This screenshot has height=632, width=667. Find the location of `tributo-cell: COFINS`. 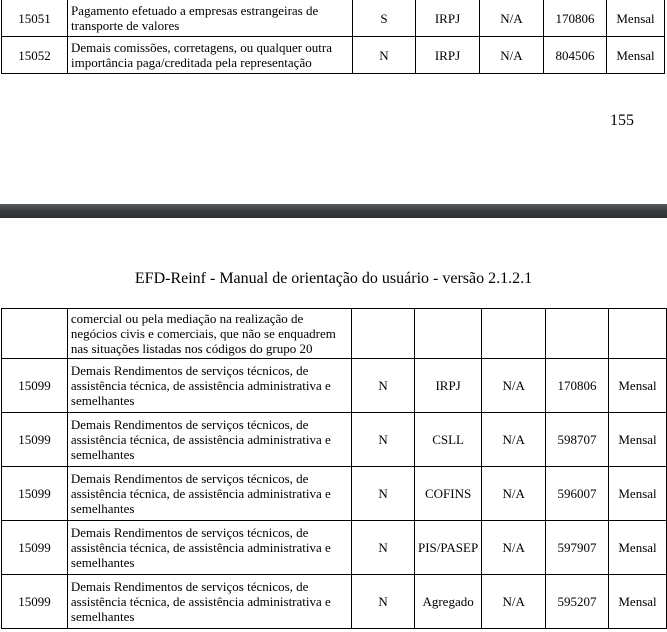

tributo-cell: COFINS is located at coordinates (448, 493).